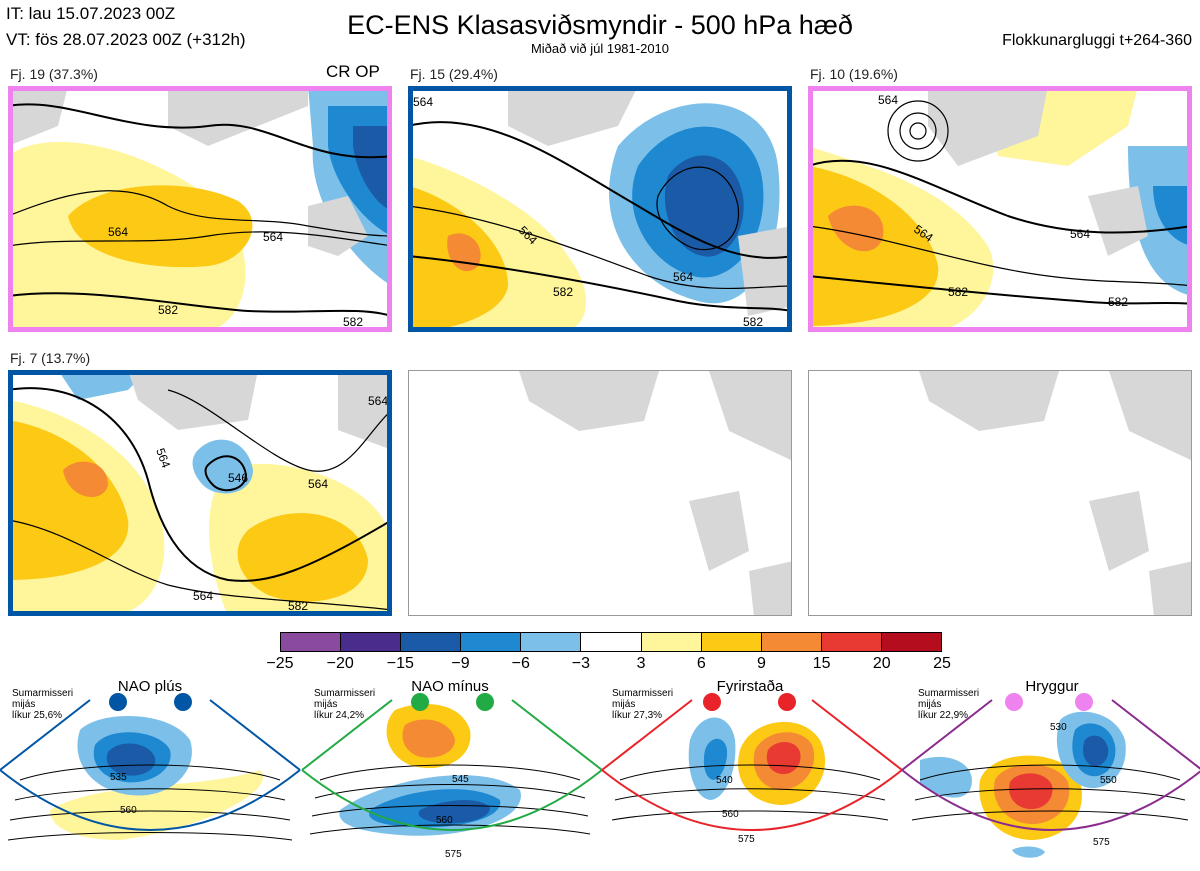 The height and width of the screenshot is (871, 1200). I want to click on colorbar-tick-label: −15, so click(400, 663).